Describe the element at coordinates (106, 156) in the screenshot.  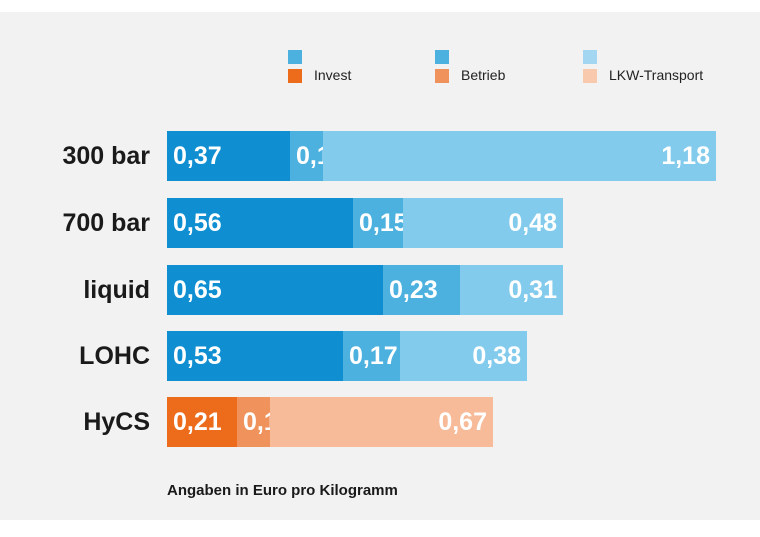
I see `category-label: 300 bar` at that location.